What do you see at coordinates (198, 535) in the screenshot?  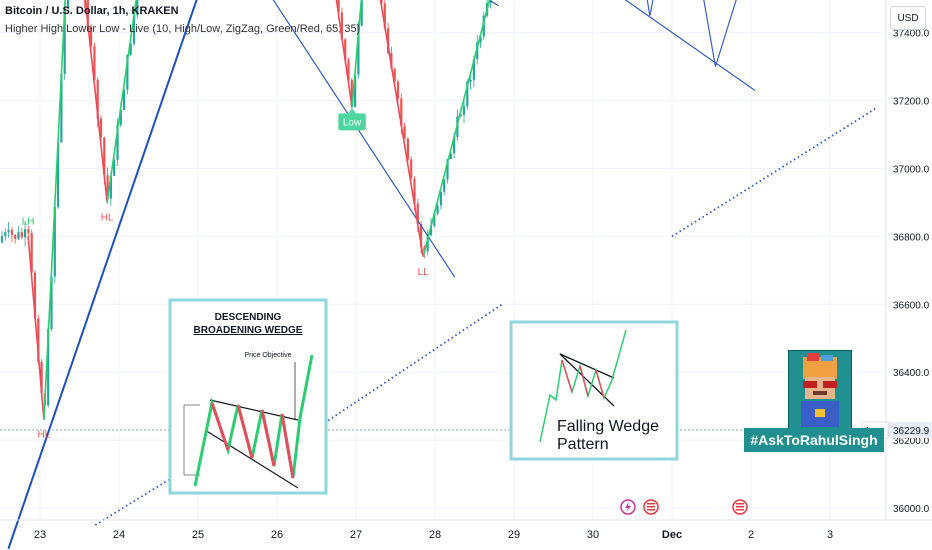 I see `x-tick-label: 25` at bounding box center [198, 535].